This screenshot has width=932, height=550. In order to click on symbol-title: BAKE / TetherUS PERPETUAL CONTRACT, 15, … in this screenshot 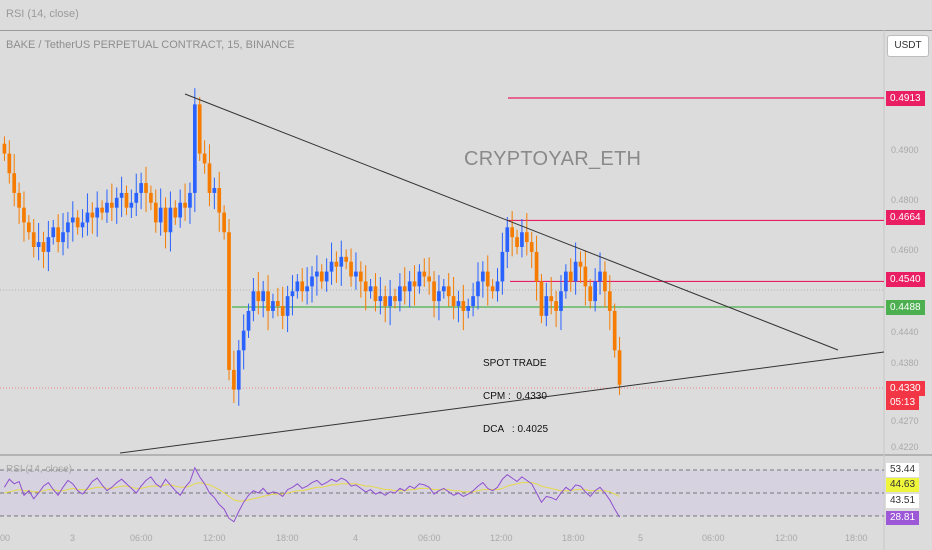, I will do `click(150, 45)`.